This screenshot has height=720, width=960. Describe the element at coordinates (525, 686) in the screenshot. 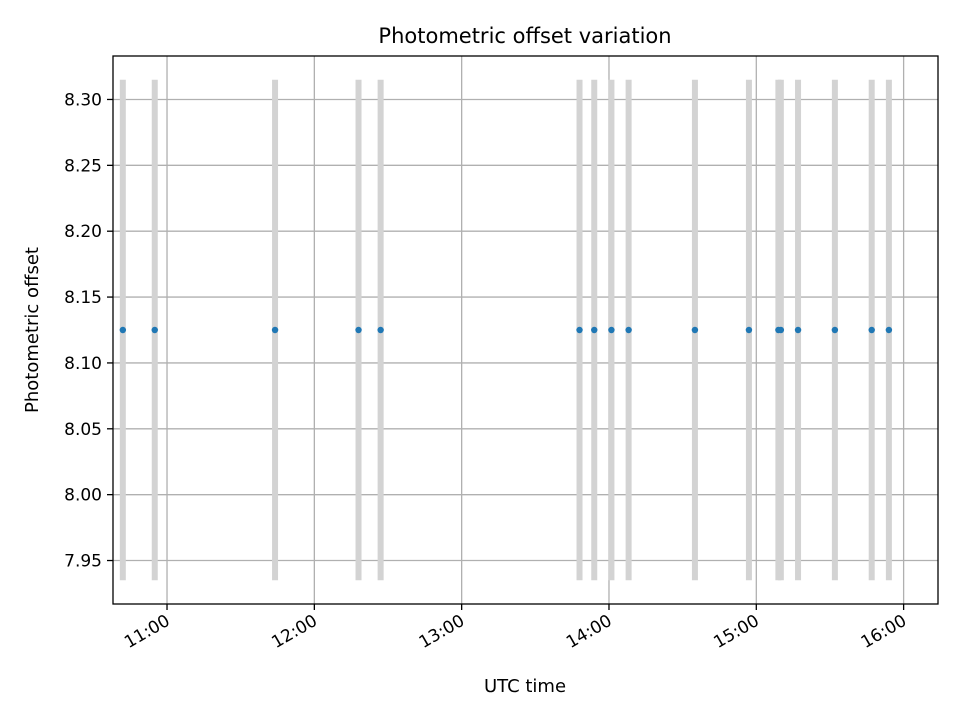

I see `x-axis-title: UTC time` at that location.